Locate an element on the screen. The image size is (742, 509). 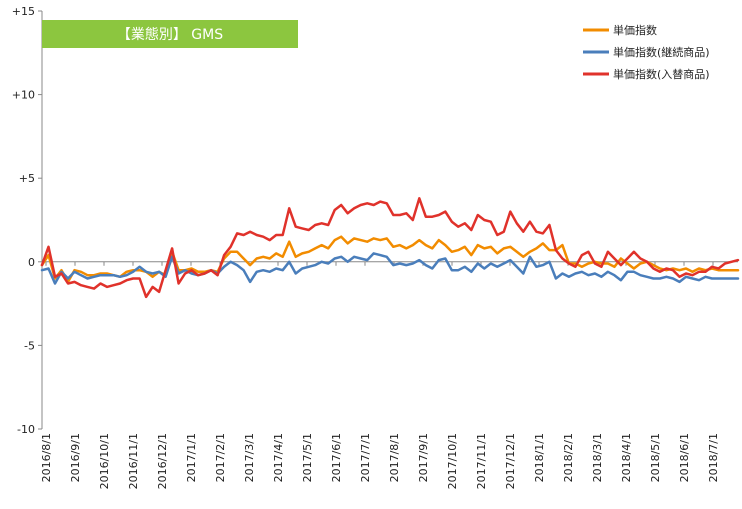
x-tick-label: 2017/11/1 is located at coordinates (481, 461).